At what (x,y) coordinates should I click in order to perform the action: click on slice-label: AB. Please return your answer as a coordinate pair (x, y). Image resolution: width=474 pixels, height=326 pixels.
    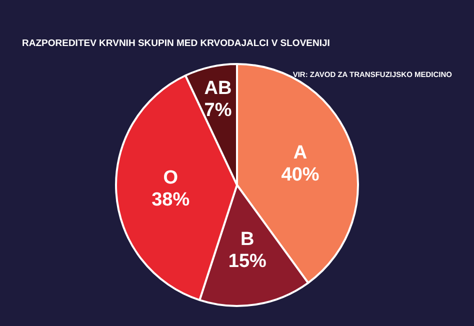
    Looking at the image, I should click on (218, 89).